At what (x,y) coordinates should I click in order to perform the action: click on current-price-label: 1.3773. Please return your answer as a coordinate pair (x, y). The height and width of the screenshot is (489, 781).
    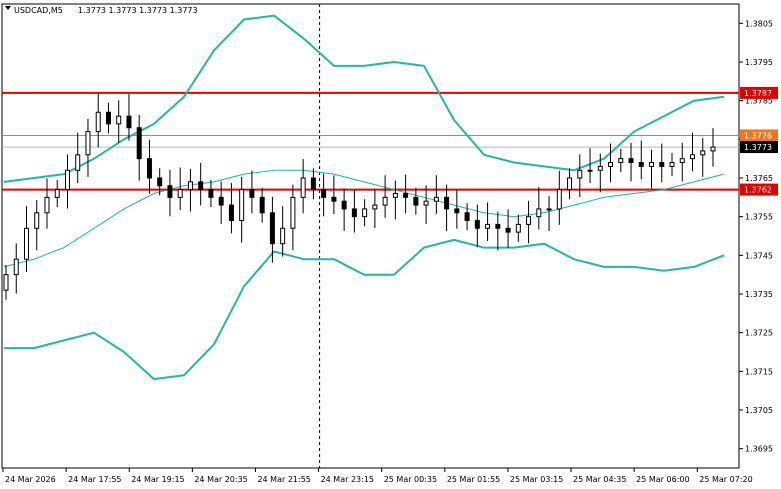
    Looking at the image, I should click on (758, 147).